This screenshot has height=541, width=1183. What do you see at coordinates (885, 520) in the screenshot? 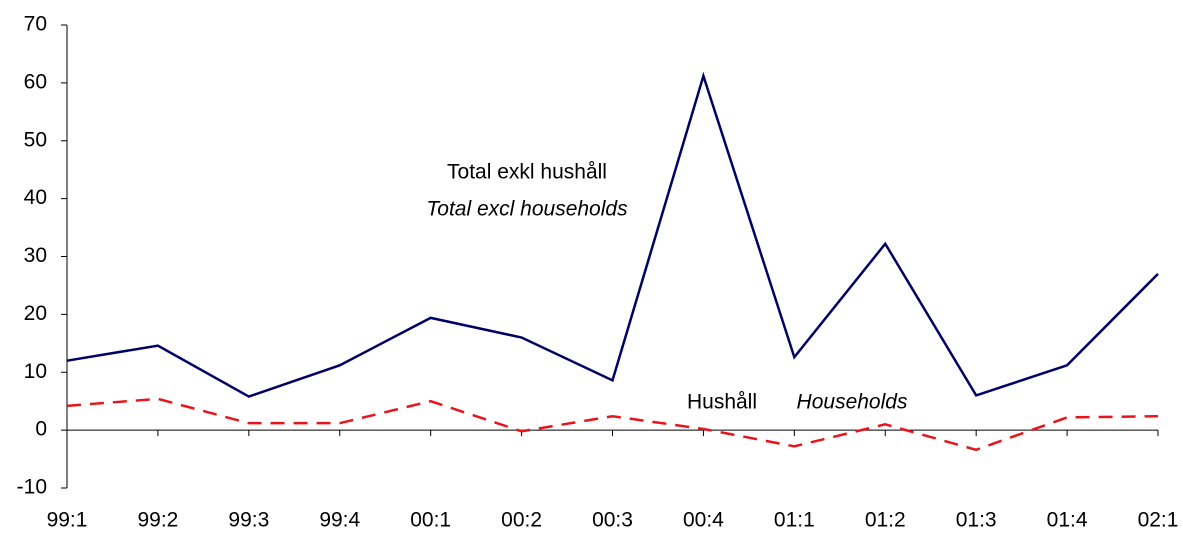
I see `x-tick-label: 01:2` at bounding box center [885, 520].